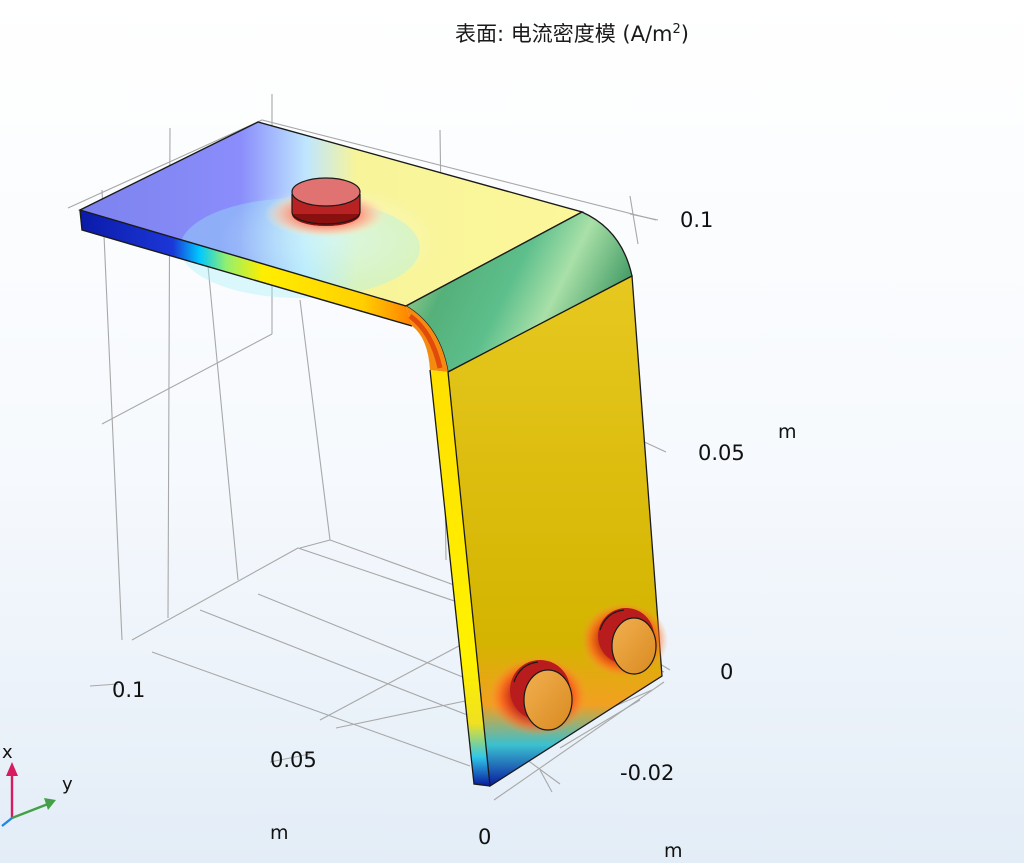 Image resolution: width=1024 pixels, height=863 pixels. What do you see at coordinates (548, 700) in the screenshot?
I see `bottom-bolt-left-cap` at bounding box center [548, 700].